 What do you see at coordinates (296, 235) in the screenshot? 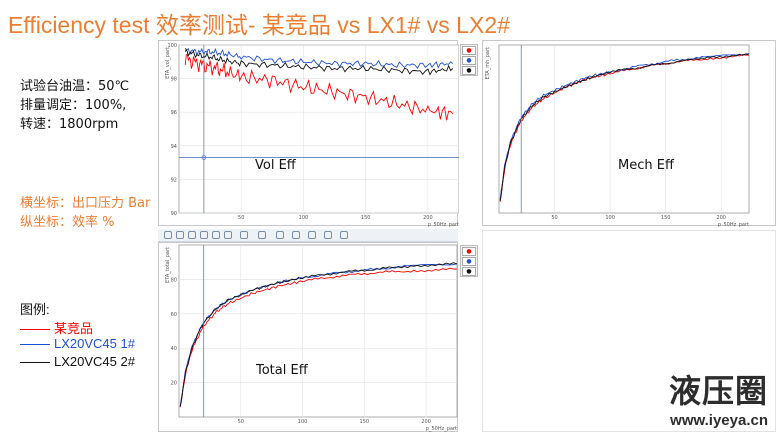
I see `cursor-icon` at bounding box center [296, 235].